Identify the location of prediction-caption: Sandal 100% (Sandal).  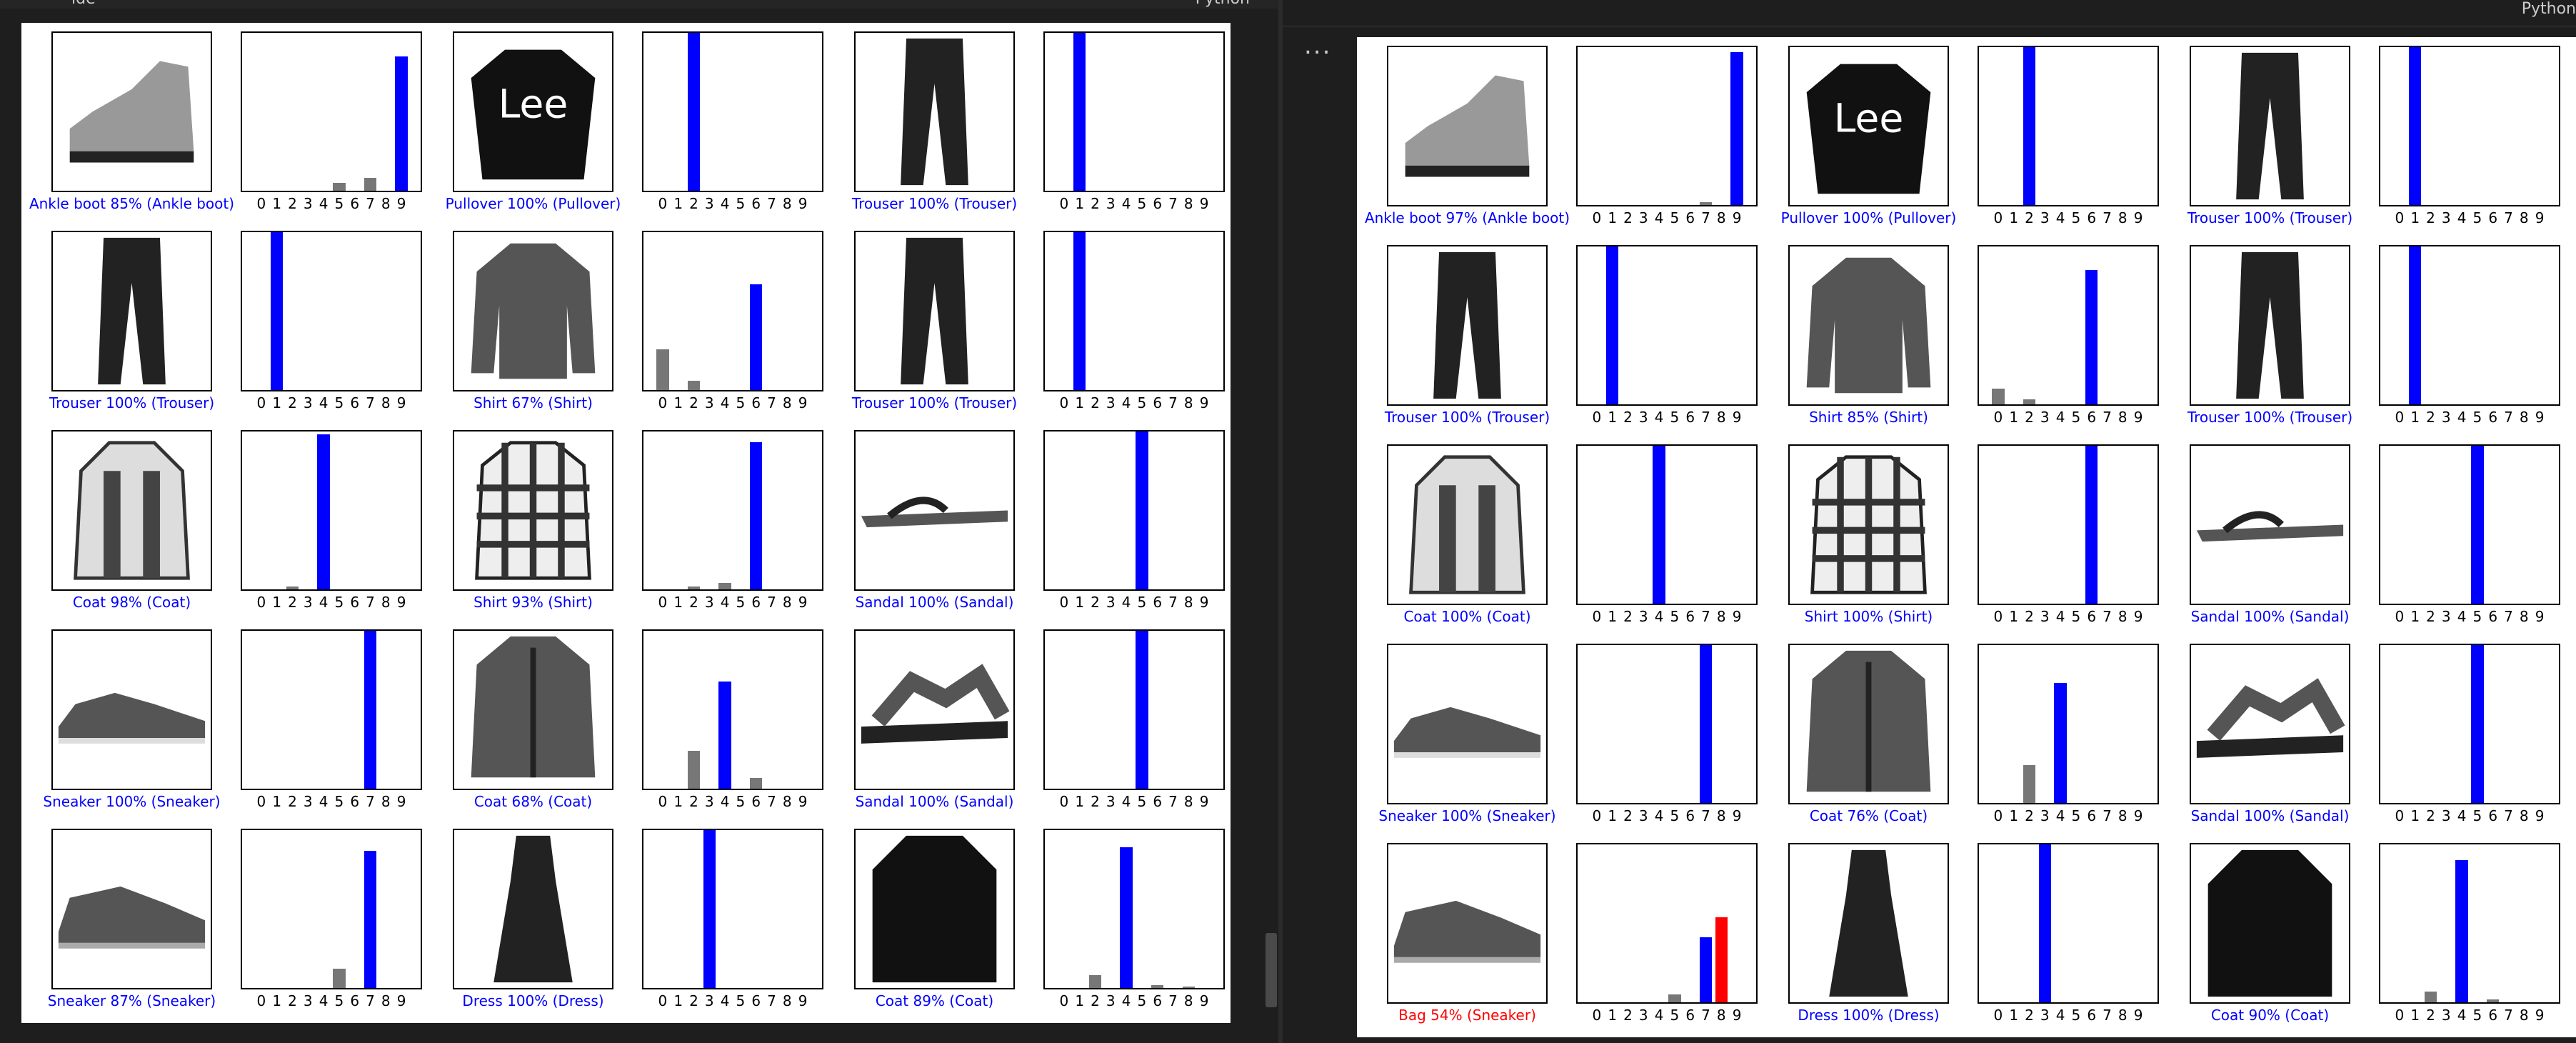
(2270, 616).